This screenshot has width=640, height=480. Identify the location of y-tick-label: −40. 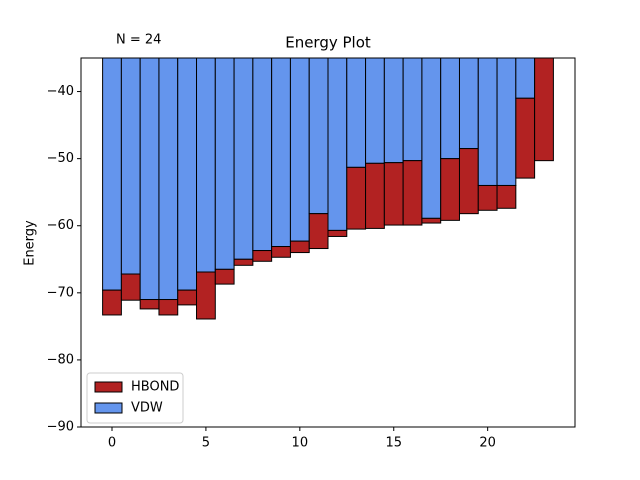
(60, 91).